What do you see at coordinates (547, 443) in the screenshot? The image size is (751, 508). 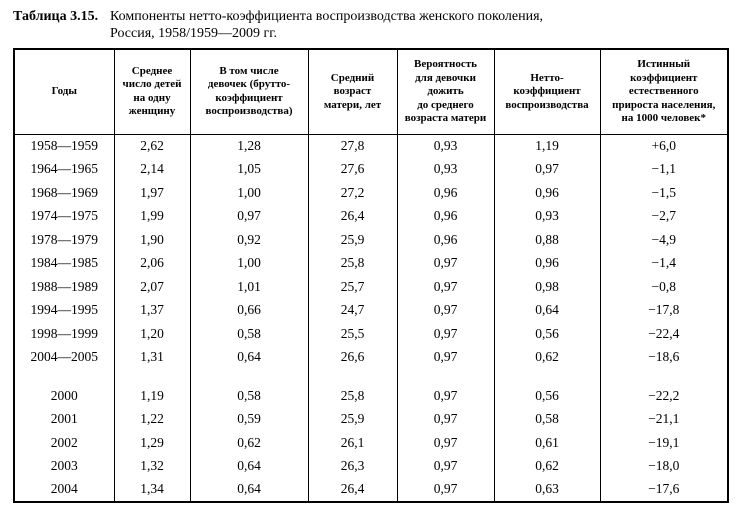 I see `cell-net-reproduction-rate: 0,61` at bounding box center [547, 443].